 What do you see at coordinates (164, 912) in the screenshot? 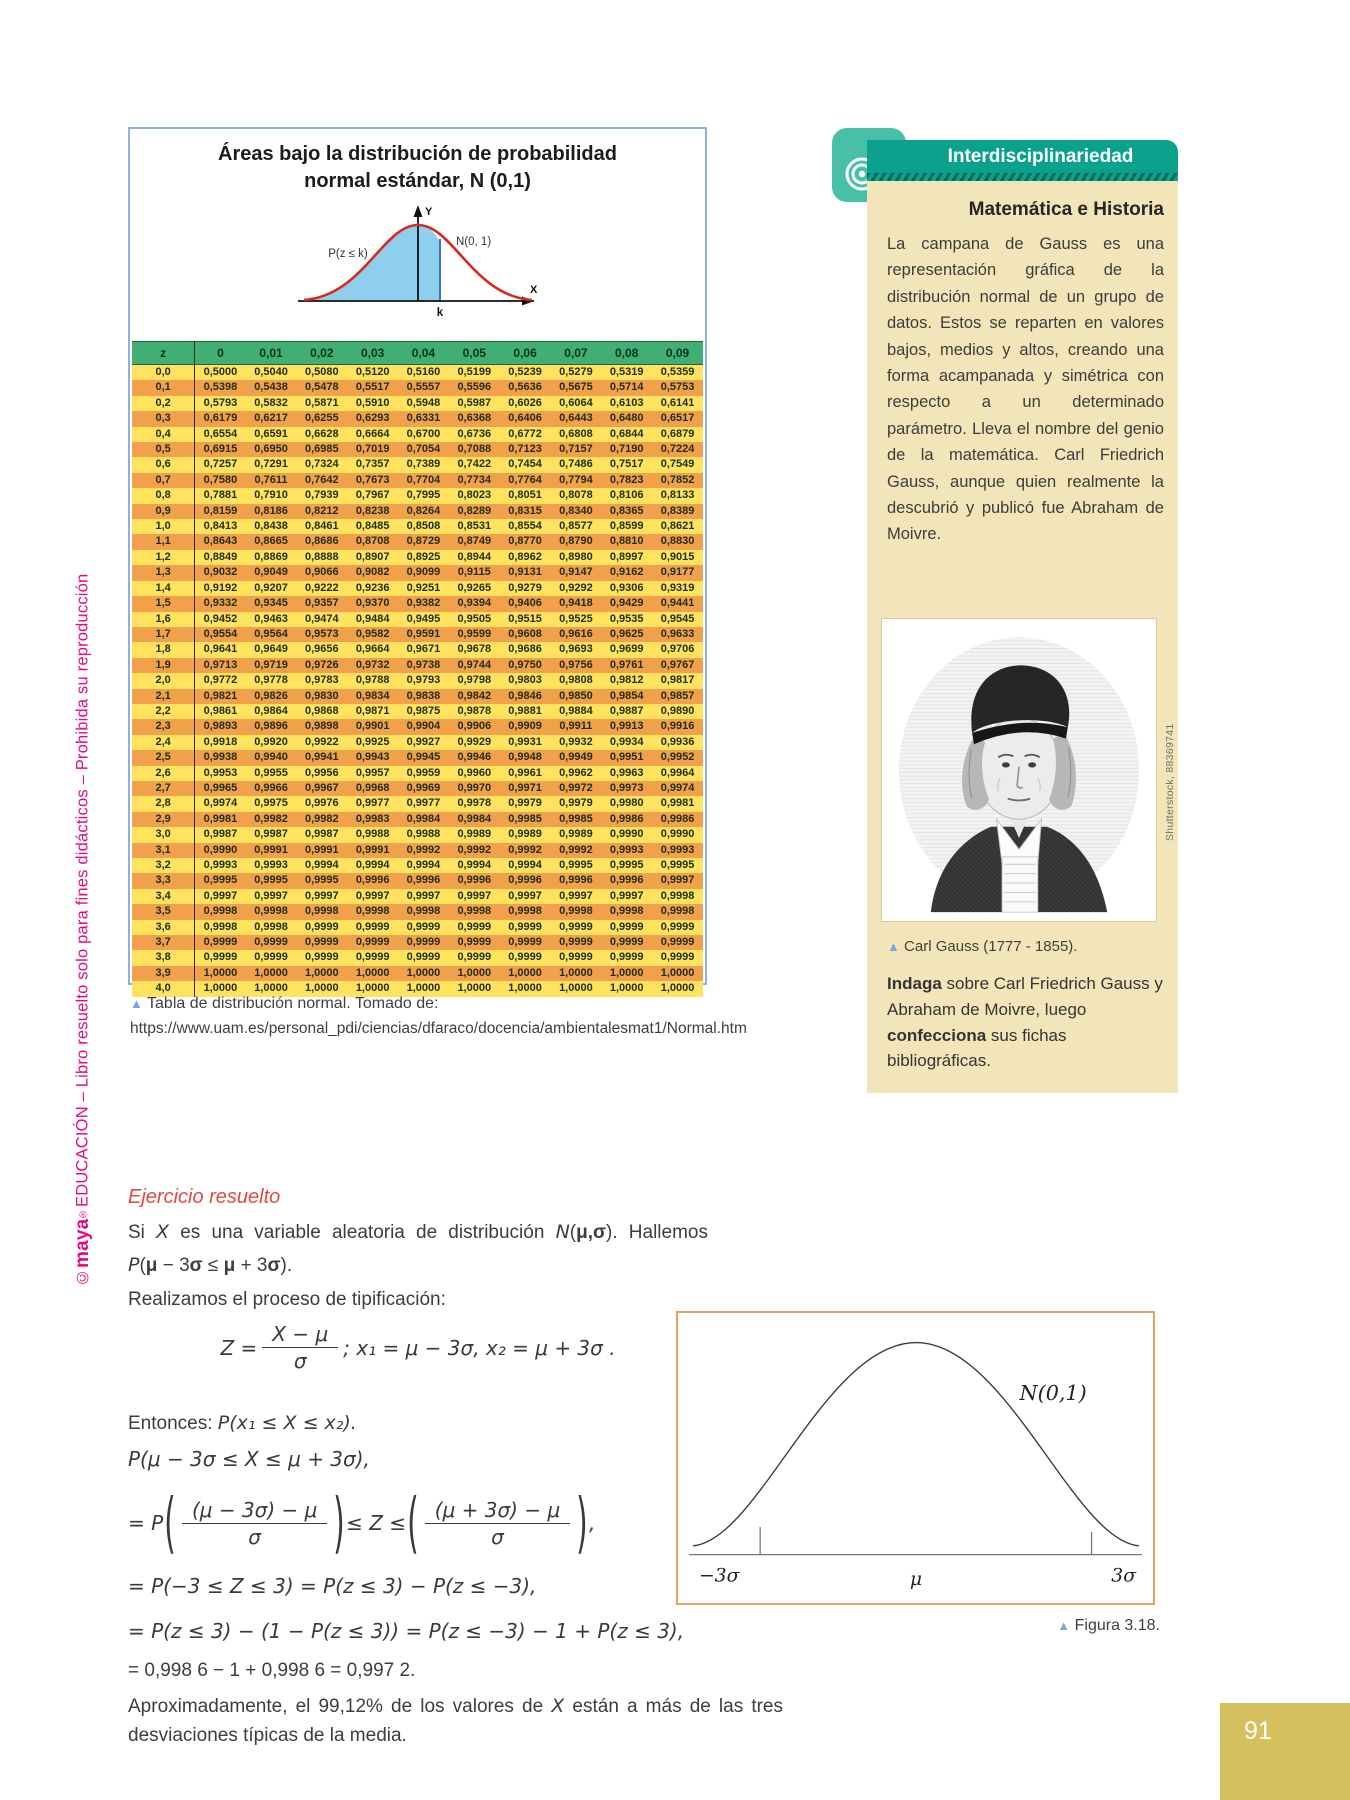
I see `z-value: 3,5` at bounding box center [164, 912].